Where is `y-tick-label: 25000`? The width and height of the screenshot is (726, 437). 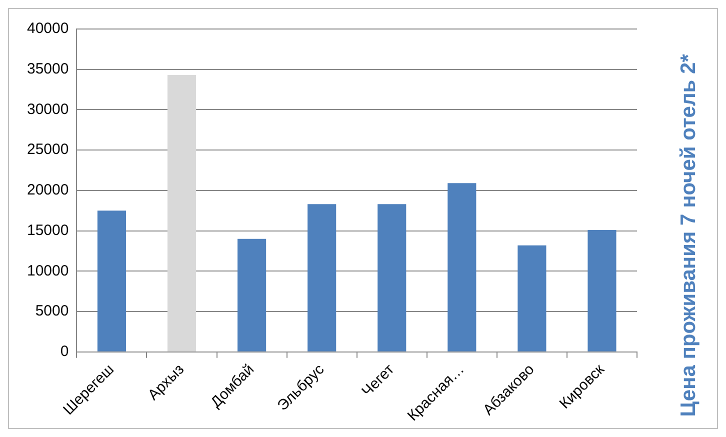 y-tick-label: 25000 is located at coordinates (47, 149).